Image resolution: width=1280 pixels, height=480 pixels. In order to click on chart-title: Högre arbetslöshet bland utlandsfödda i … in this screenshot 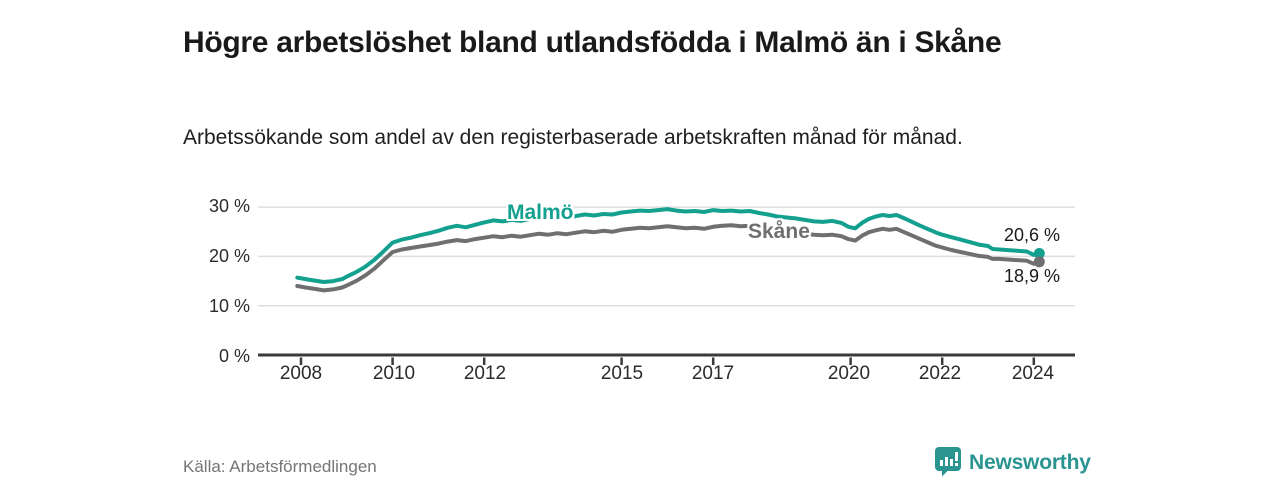, I will do `click(592, 43)`.